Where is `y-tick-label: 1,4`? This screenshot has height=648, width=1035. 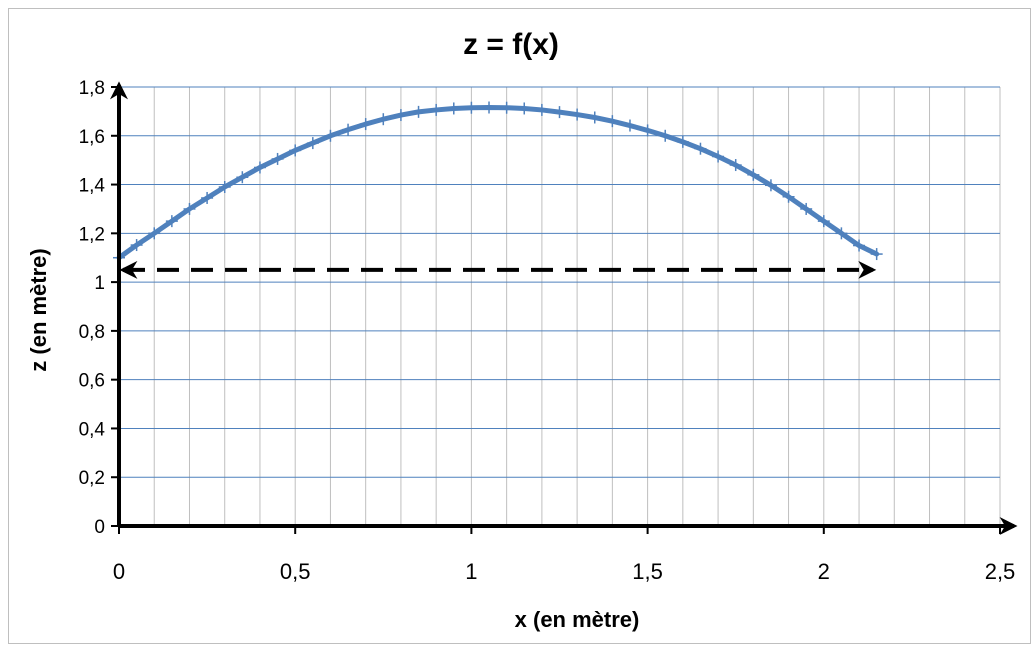 y-tick-label: 1,4 is located at coordinates (92, 186).